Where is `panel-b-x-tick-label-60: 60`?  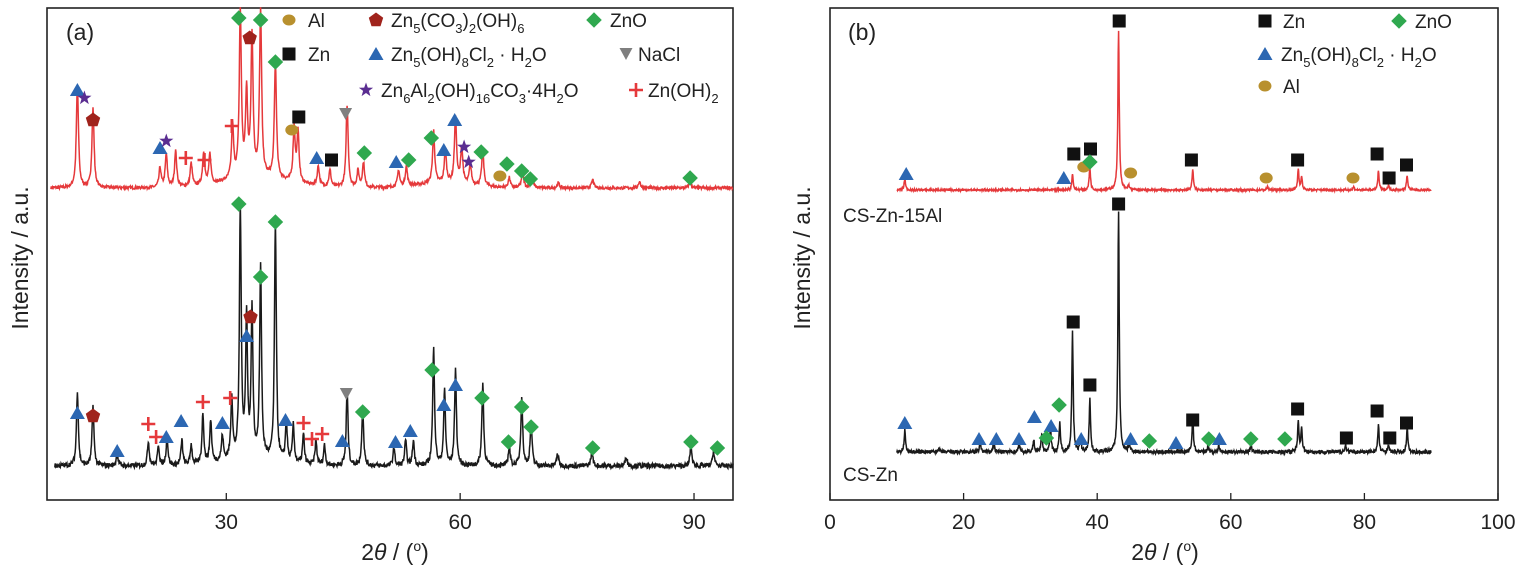 panel-b-x-tick-label-60: 60 is located at coordinates (1230, 522).